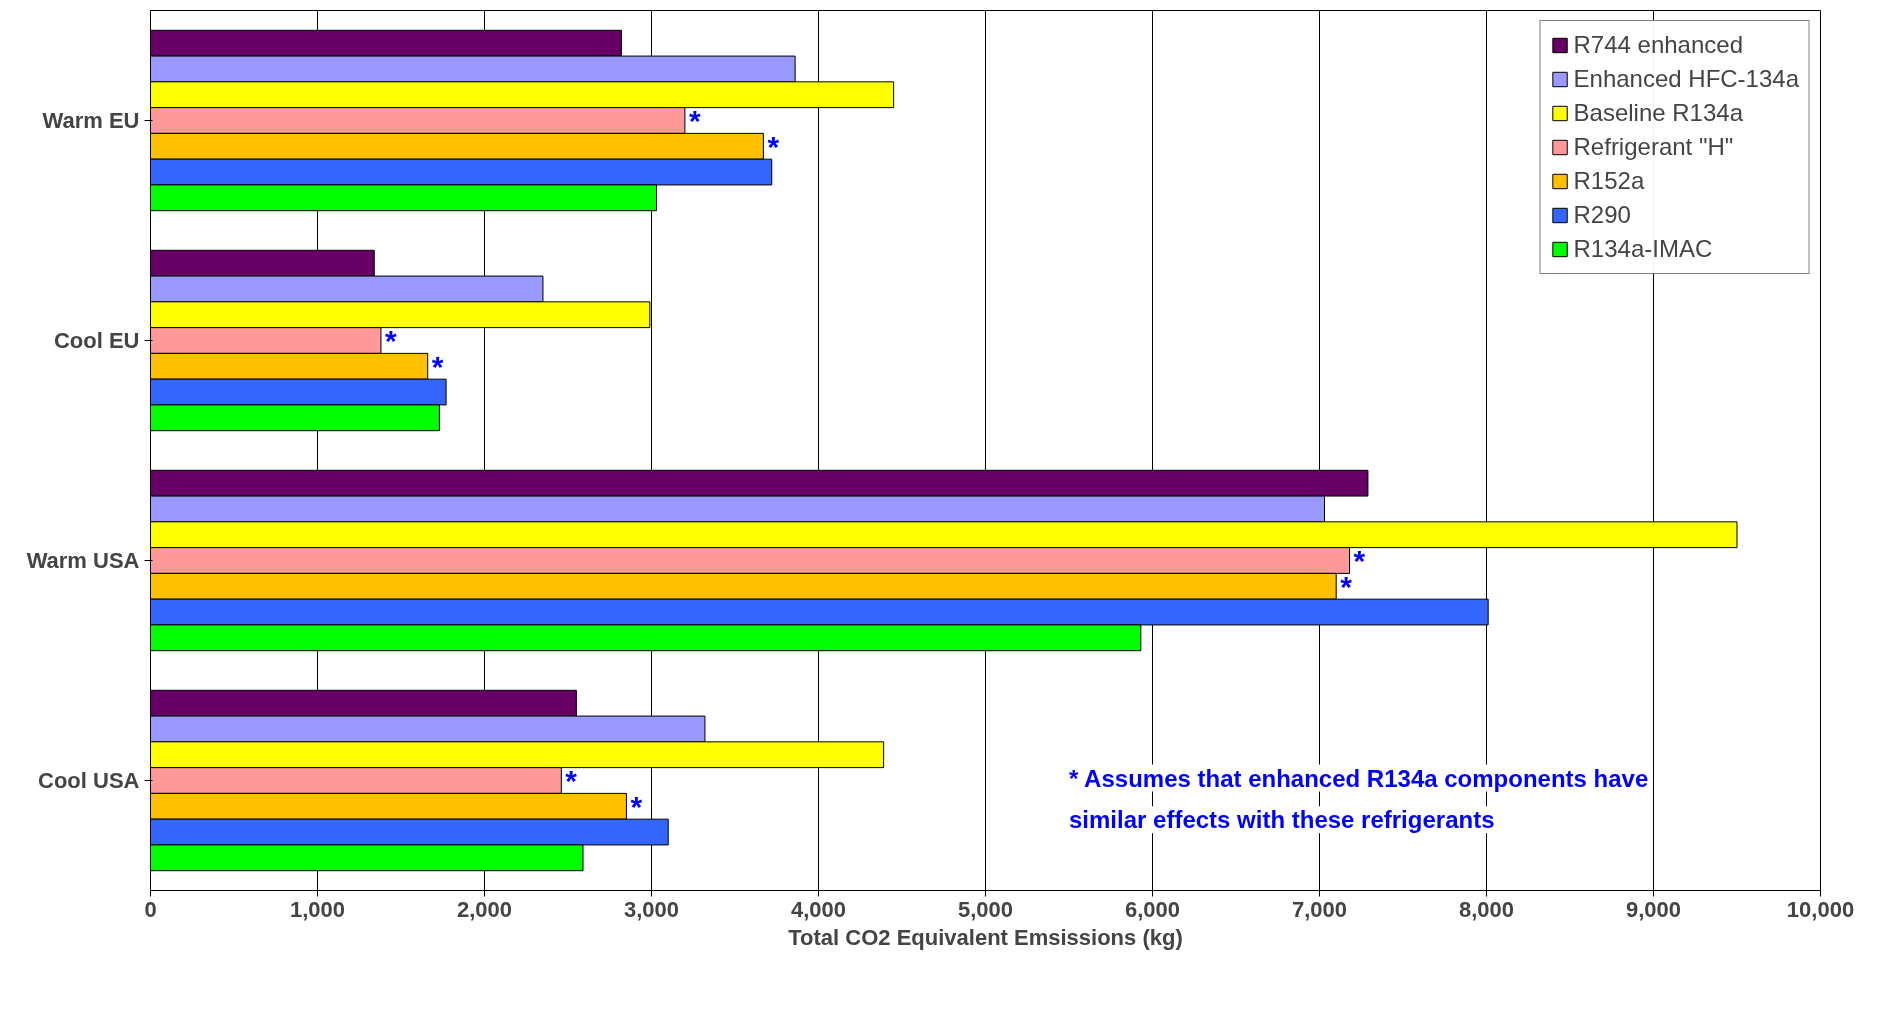 Image resolution: width=1879 pixels, height=1010 pixels. What do you see at coordinates (89, 780) in the screenshot?
I see `y-tick-label: Cool USA` at bounding box center [89, 780].